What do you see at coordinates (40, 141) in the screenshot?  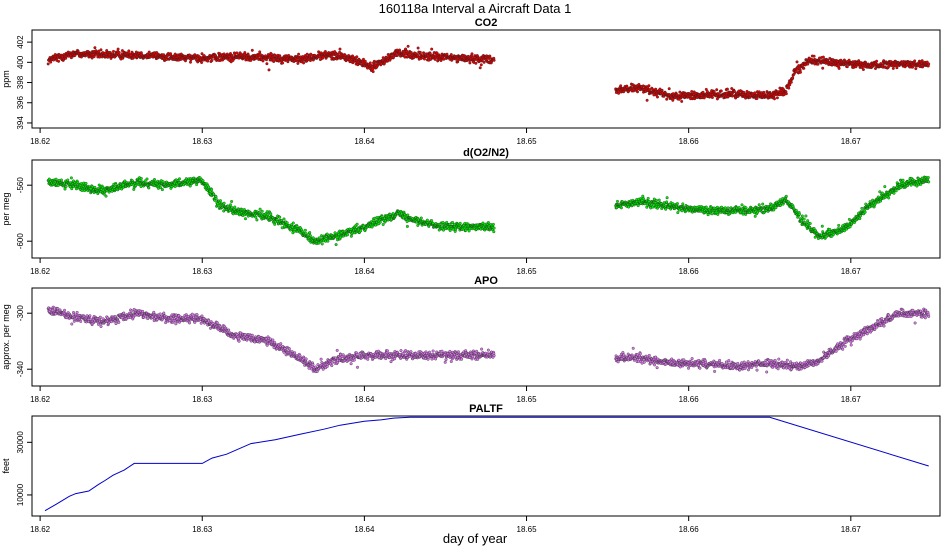 I see `x-tick-label: 18.62` at bounding box center [40, 141].